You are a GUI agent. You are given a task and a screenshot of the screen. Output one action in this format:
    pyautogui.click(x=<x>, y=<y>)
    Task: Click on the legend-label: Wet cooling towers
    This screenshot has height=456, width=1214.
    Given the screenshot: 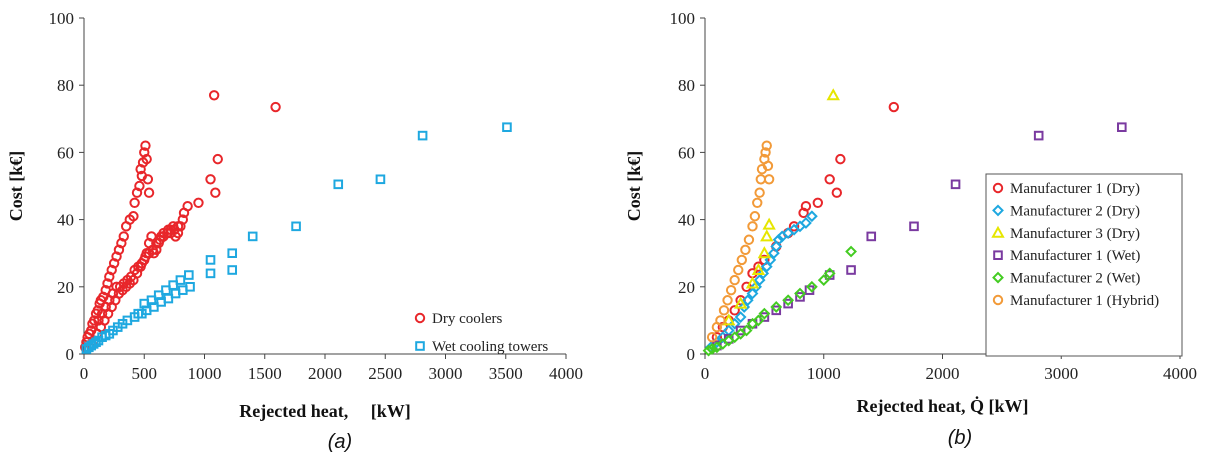 What is the action you would take?
    pyautogui.click(x=490, y=347)
    